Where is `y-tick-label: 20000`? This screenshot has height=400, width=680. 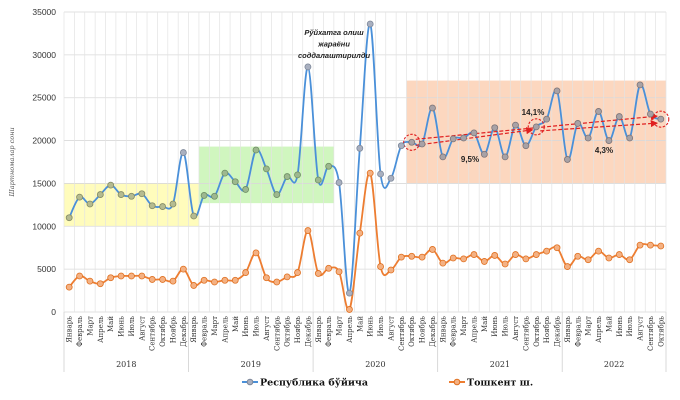
y-tick-label: 20000 is located at coordinates (44, 141).